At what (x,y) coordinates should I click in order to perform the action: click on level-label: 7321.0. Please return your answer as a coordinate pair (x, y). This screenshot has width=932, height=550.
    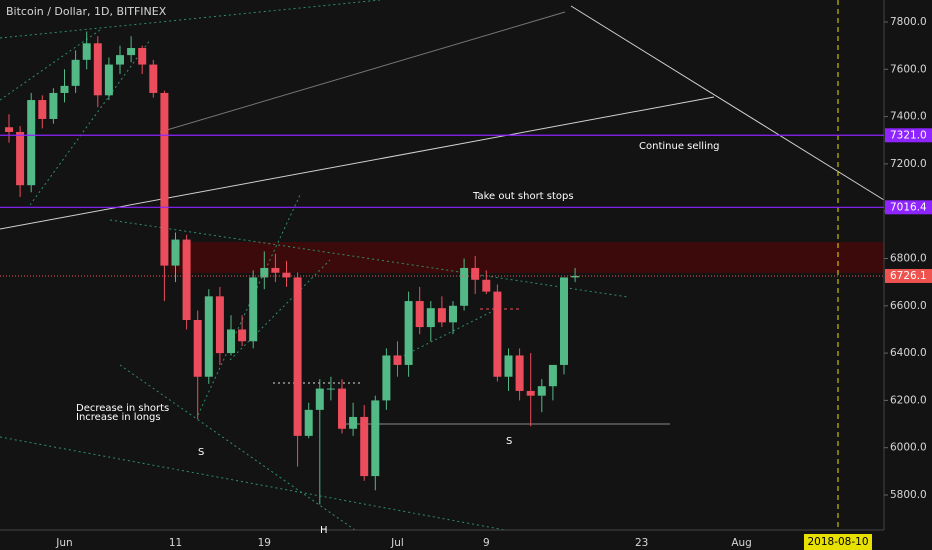
    Looking at the image, I should click on (908, 135).